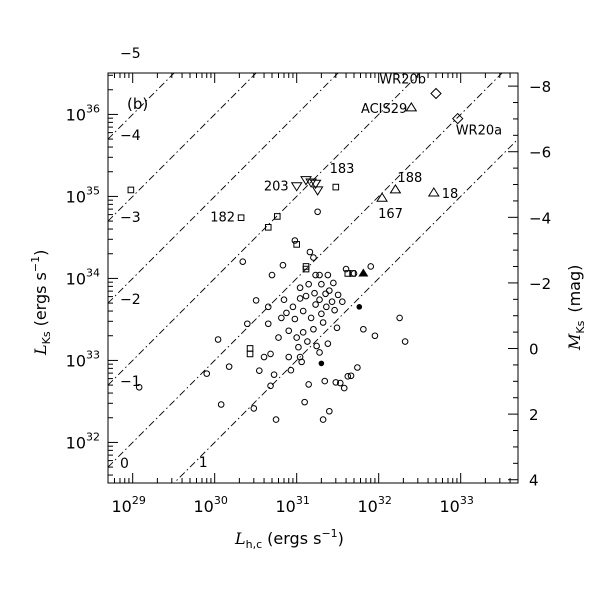 The height and width of the screenshot is (590, 590). What do you see at coordinates (211, 505) in the screenshot?
I see `x-tick-label: 1030` at bounding box center [211, 505].